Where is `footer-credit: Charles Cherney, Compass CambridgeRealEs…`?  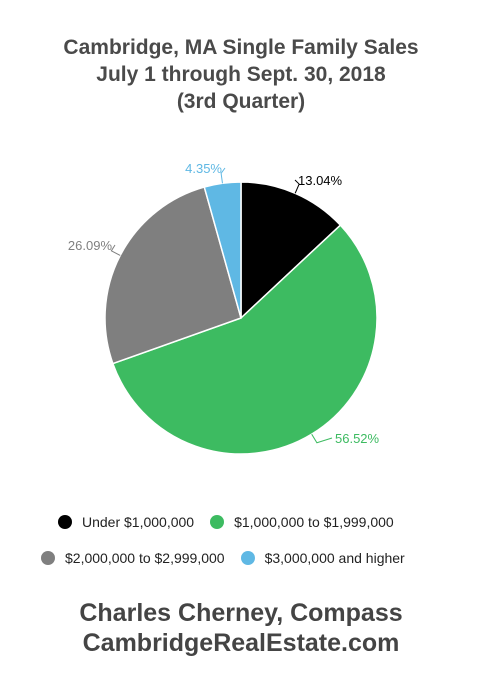 footer-credit: Charles Cherney, Compass CambridgeRealEs… is located at coordinates (241, 628).